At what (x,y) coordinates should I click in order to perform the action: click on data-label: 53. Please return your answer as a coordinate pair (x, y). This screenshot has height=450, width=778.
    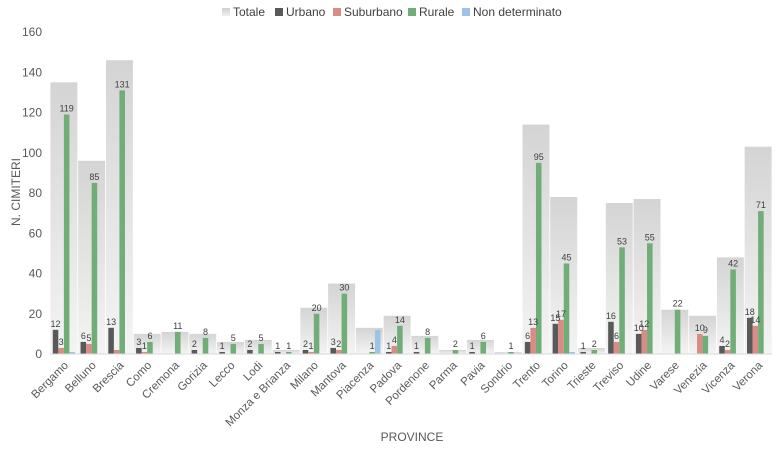
    Looking at the image, I should click on (622, 241).